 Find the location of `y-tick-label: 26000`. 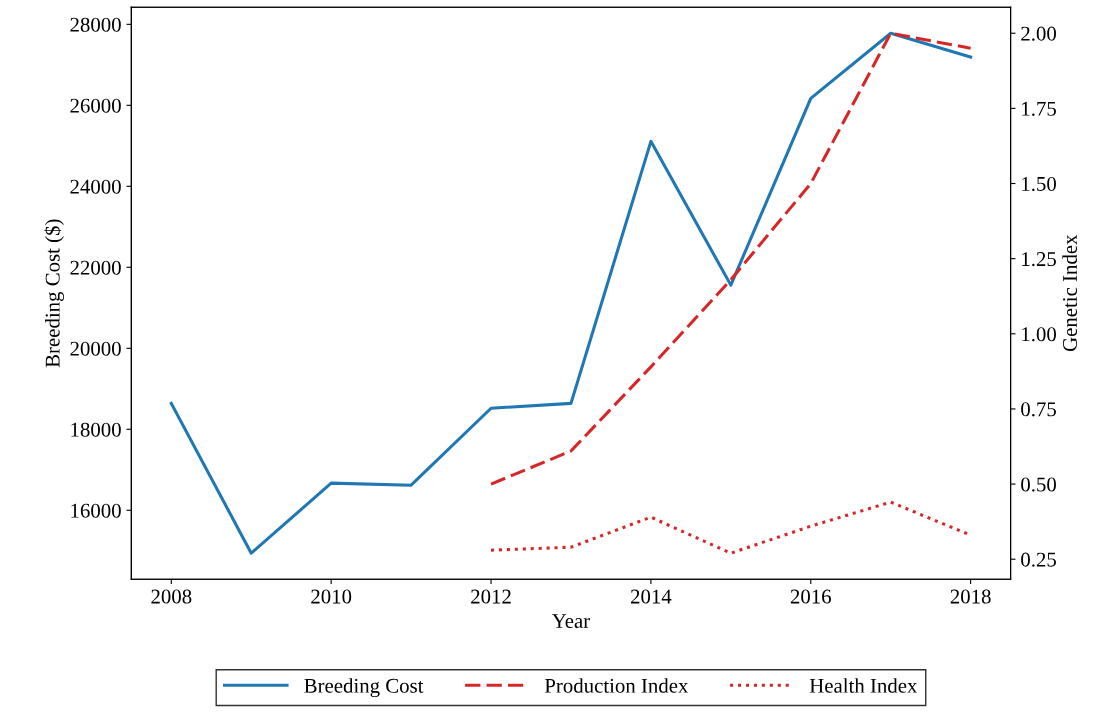

y-tick-label: 26000 is located at coordinates (95, 105).